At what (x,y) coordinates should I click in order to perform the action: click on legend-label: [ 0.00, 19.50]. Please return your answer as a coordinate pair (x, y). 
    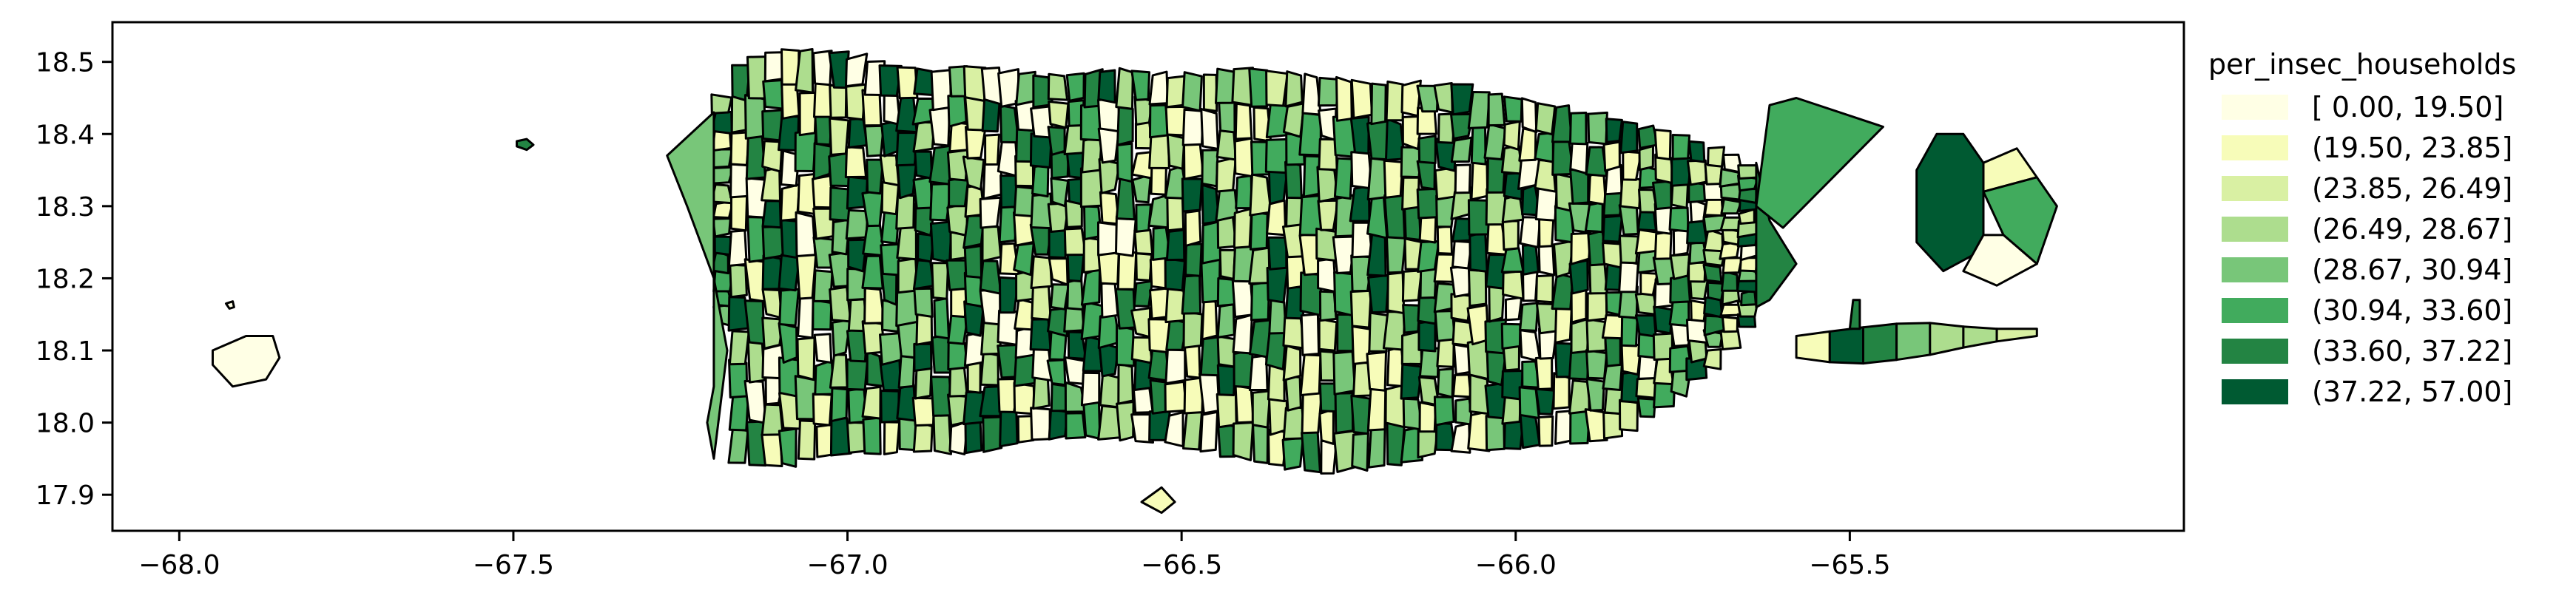
    Looking at the image, I should click on (2407, 107).